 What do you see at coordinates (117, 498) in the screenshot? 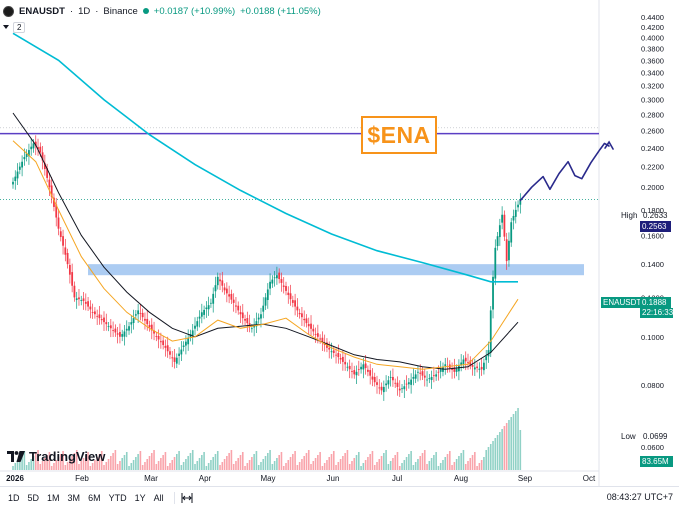
I see `range-button-ytd: YTD` at bounding box center [117, 498].